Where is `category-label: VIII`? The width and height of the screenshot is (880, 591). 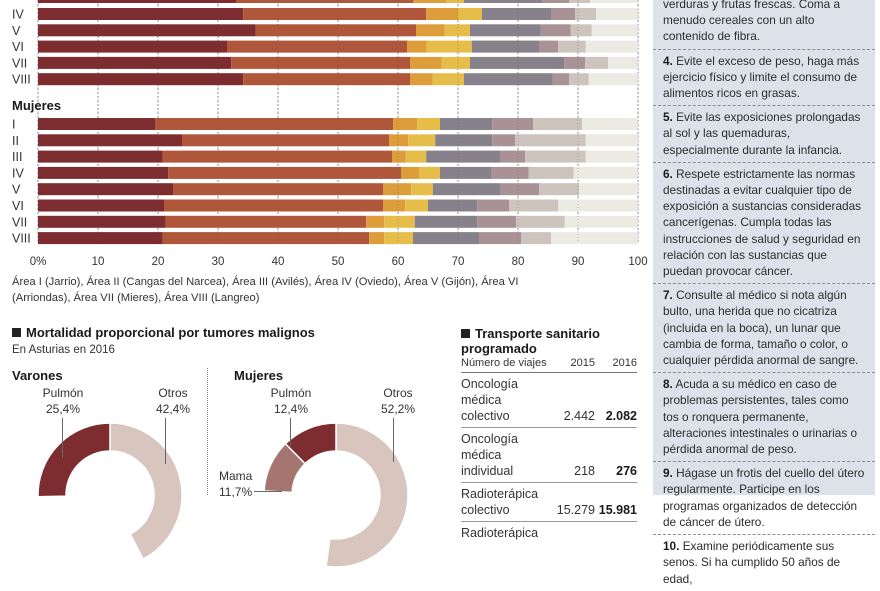
category-label: VIII is located at coordinates (21, 80).